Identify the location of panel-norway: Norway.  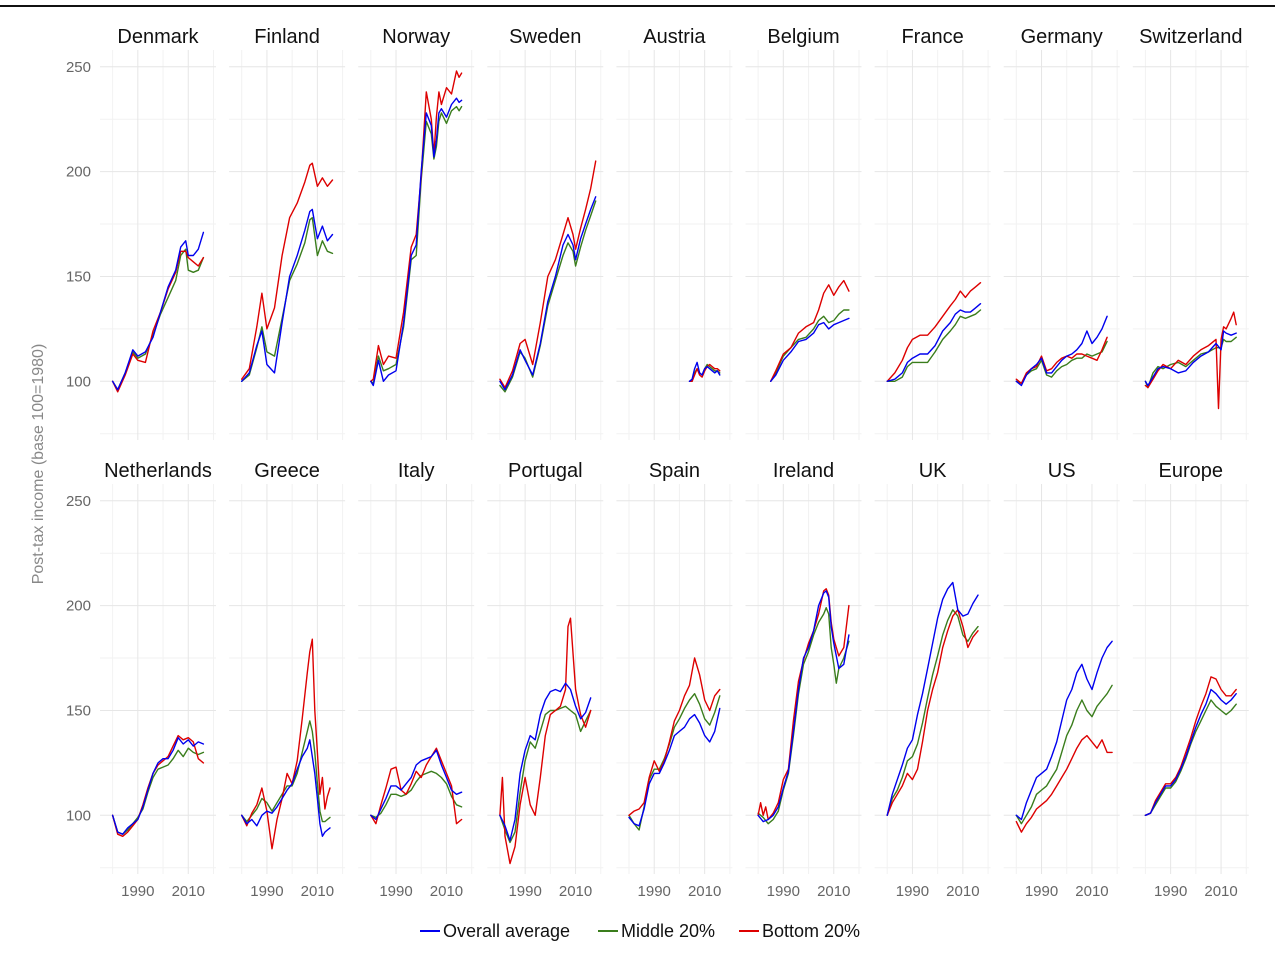
(416, 233).